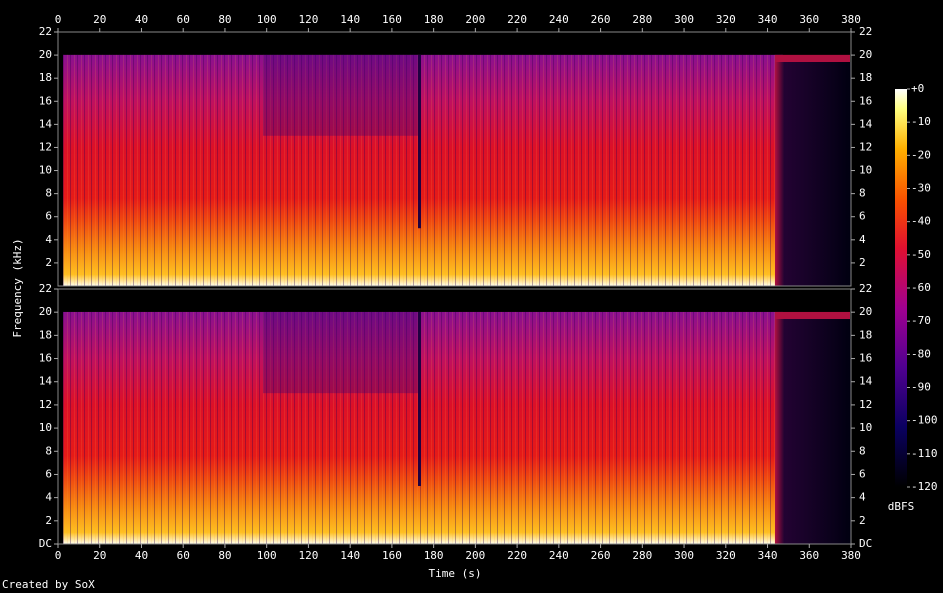 The width and height of the screenshot is (943, 593). What do you see at coordinates (45, 77) in the screenshot?
I see `y-tick-label: 18` at bounding box center [45, 77].